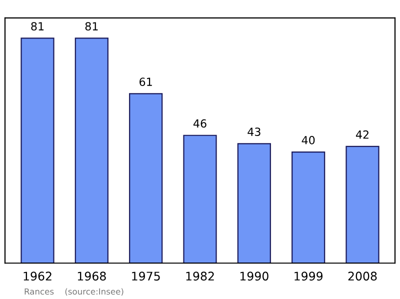 The image size is (400, 299). What do you see at coordinates (362, 276) in the screenshot?
I see `x-tick-label: 2008` at bounding box center [362, 276].